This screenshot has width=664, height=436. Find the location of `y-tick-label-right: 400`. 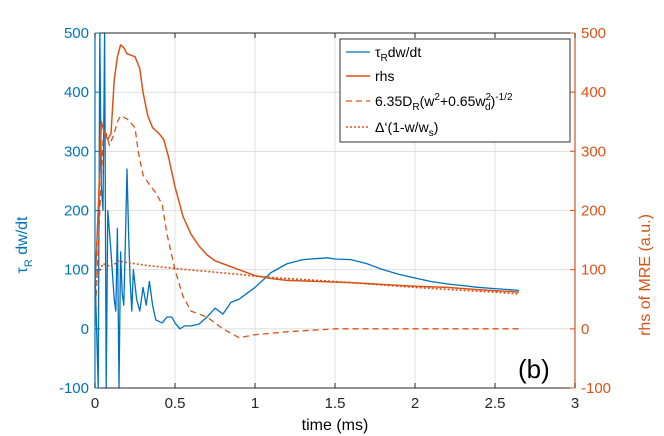

y-tick-label-right: 400 is located at coordinates (593, 92).